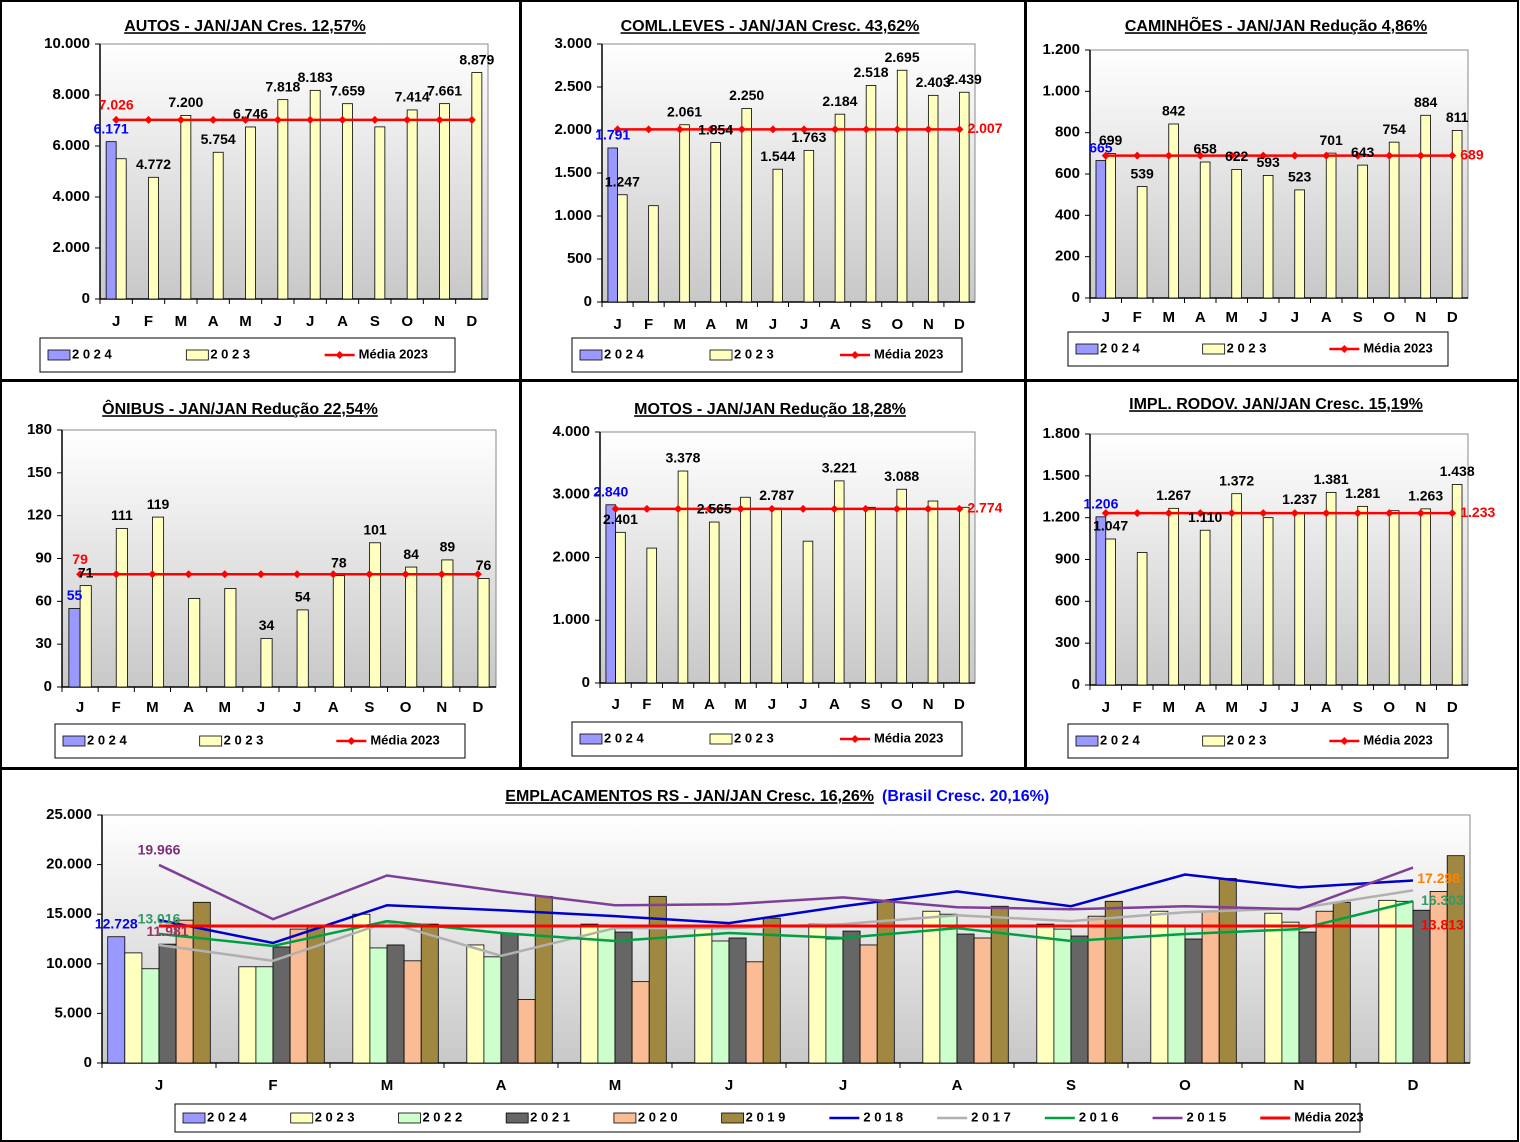 The width and height of the screenshot is (1520, 1142). What do you see at coordinates (1120, 347) in the screenshot?
I see `legend-label: 2 0 2 4` at bounding box center [1120, 347].